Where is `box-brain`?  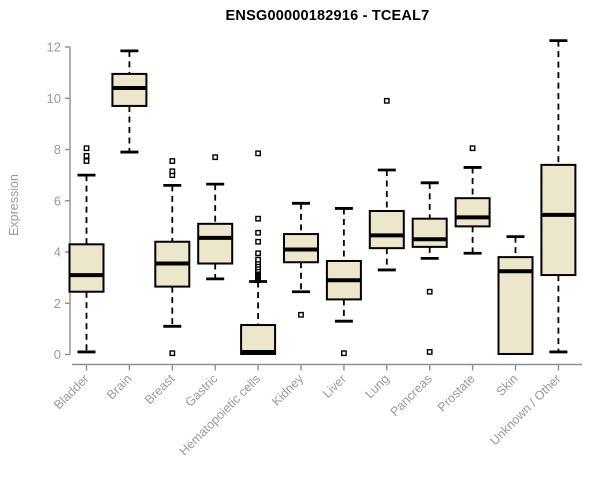 box-brain is located at coordinates (129, 101).